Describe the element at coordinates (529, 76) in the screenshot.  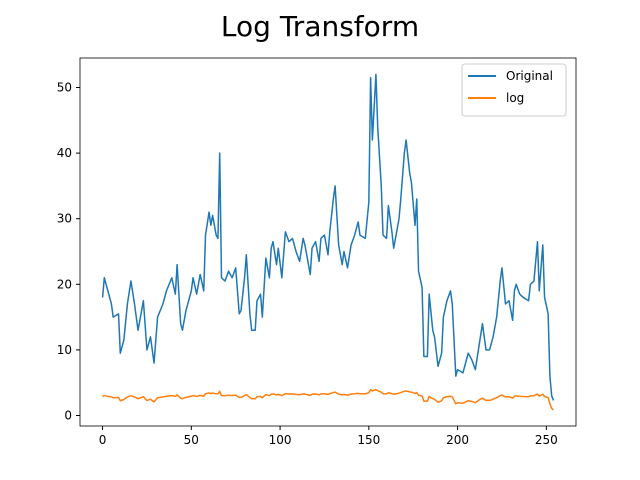
I see `legend-label: Original` at that location.